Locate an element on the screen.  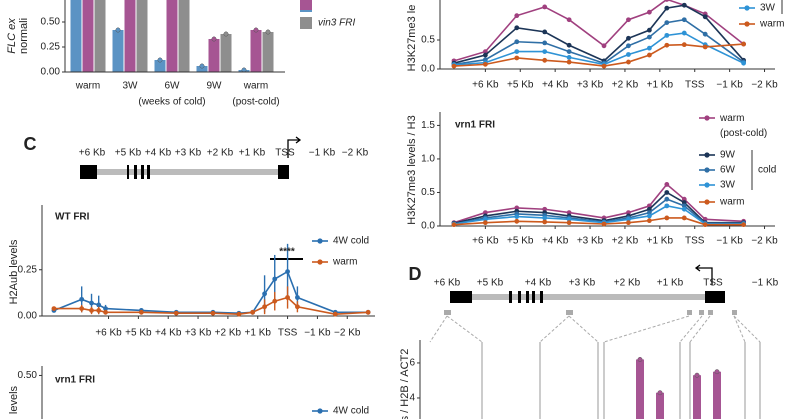
y-axis-label: FLC ex is located at coordinates (12, 36).